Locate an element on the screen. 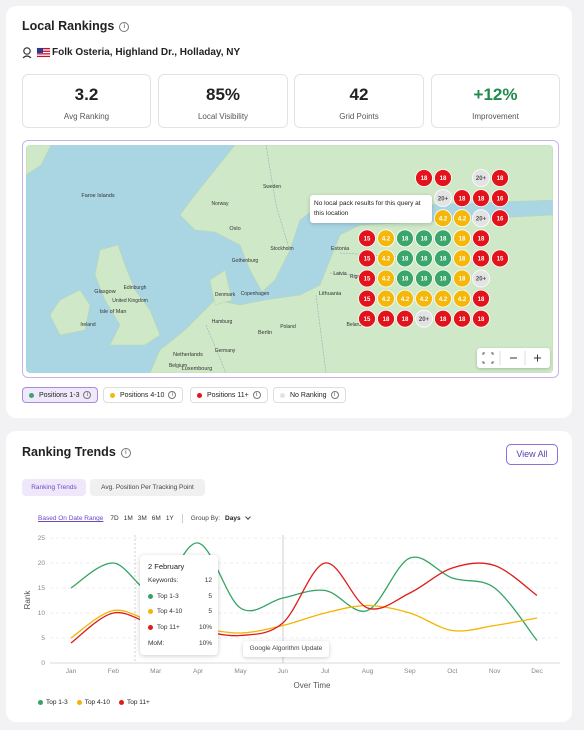  legend-chip: Positions 1-3 i is located at coordinates (60, 395).